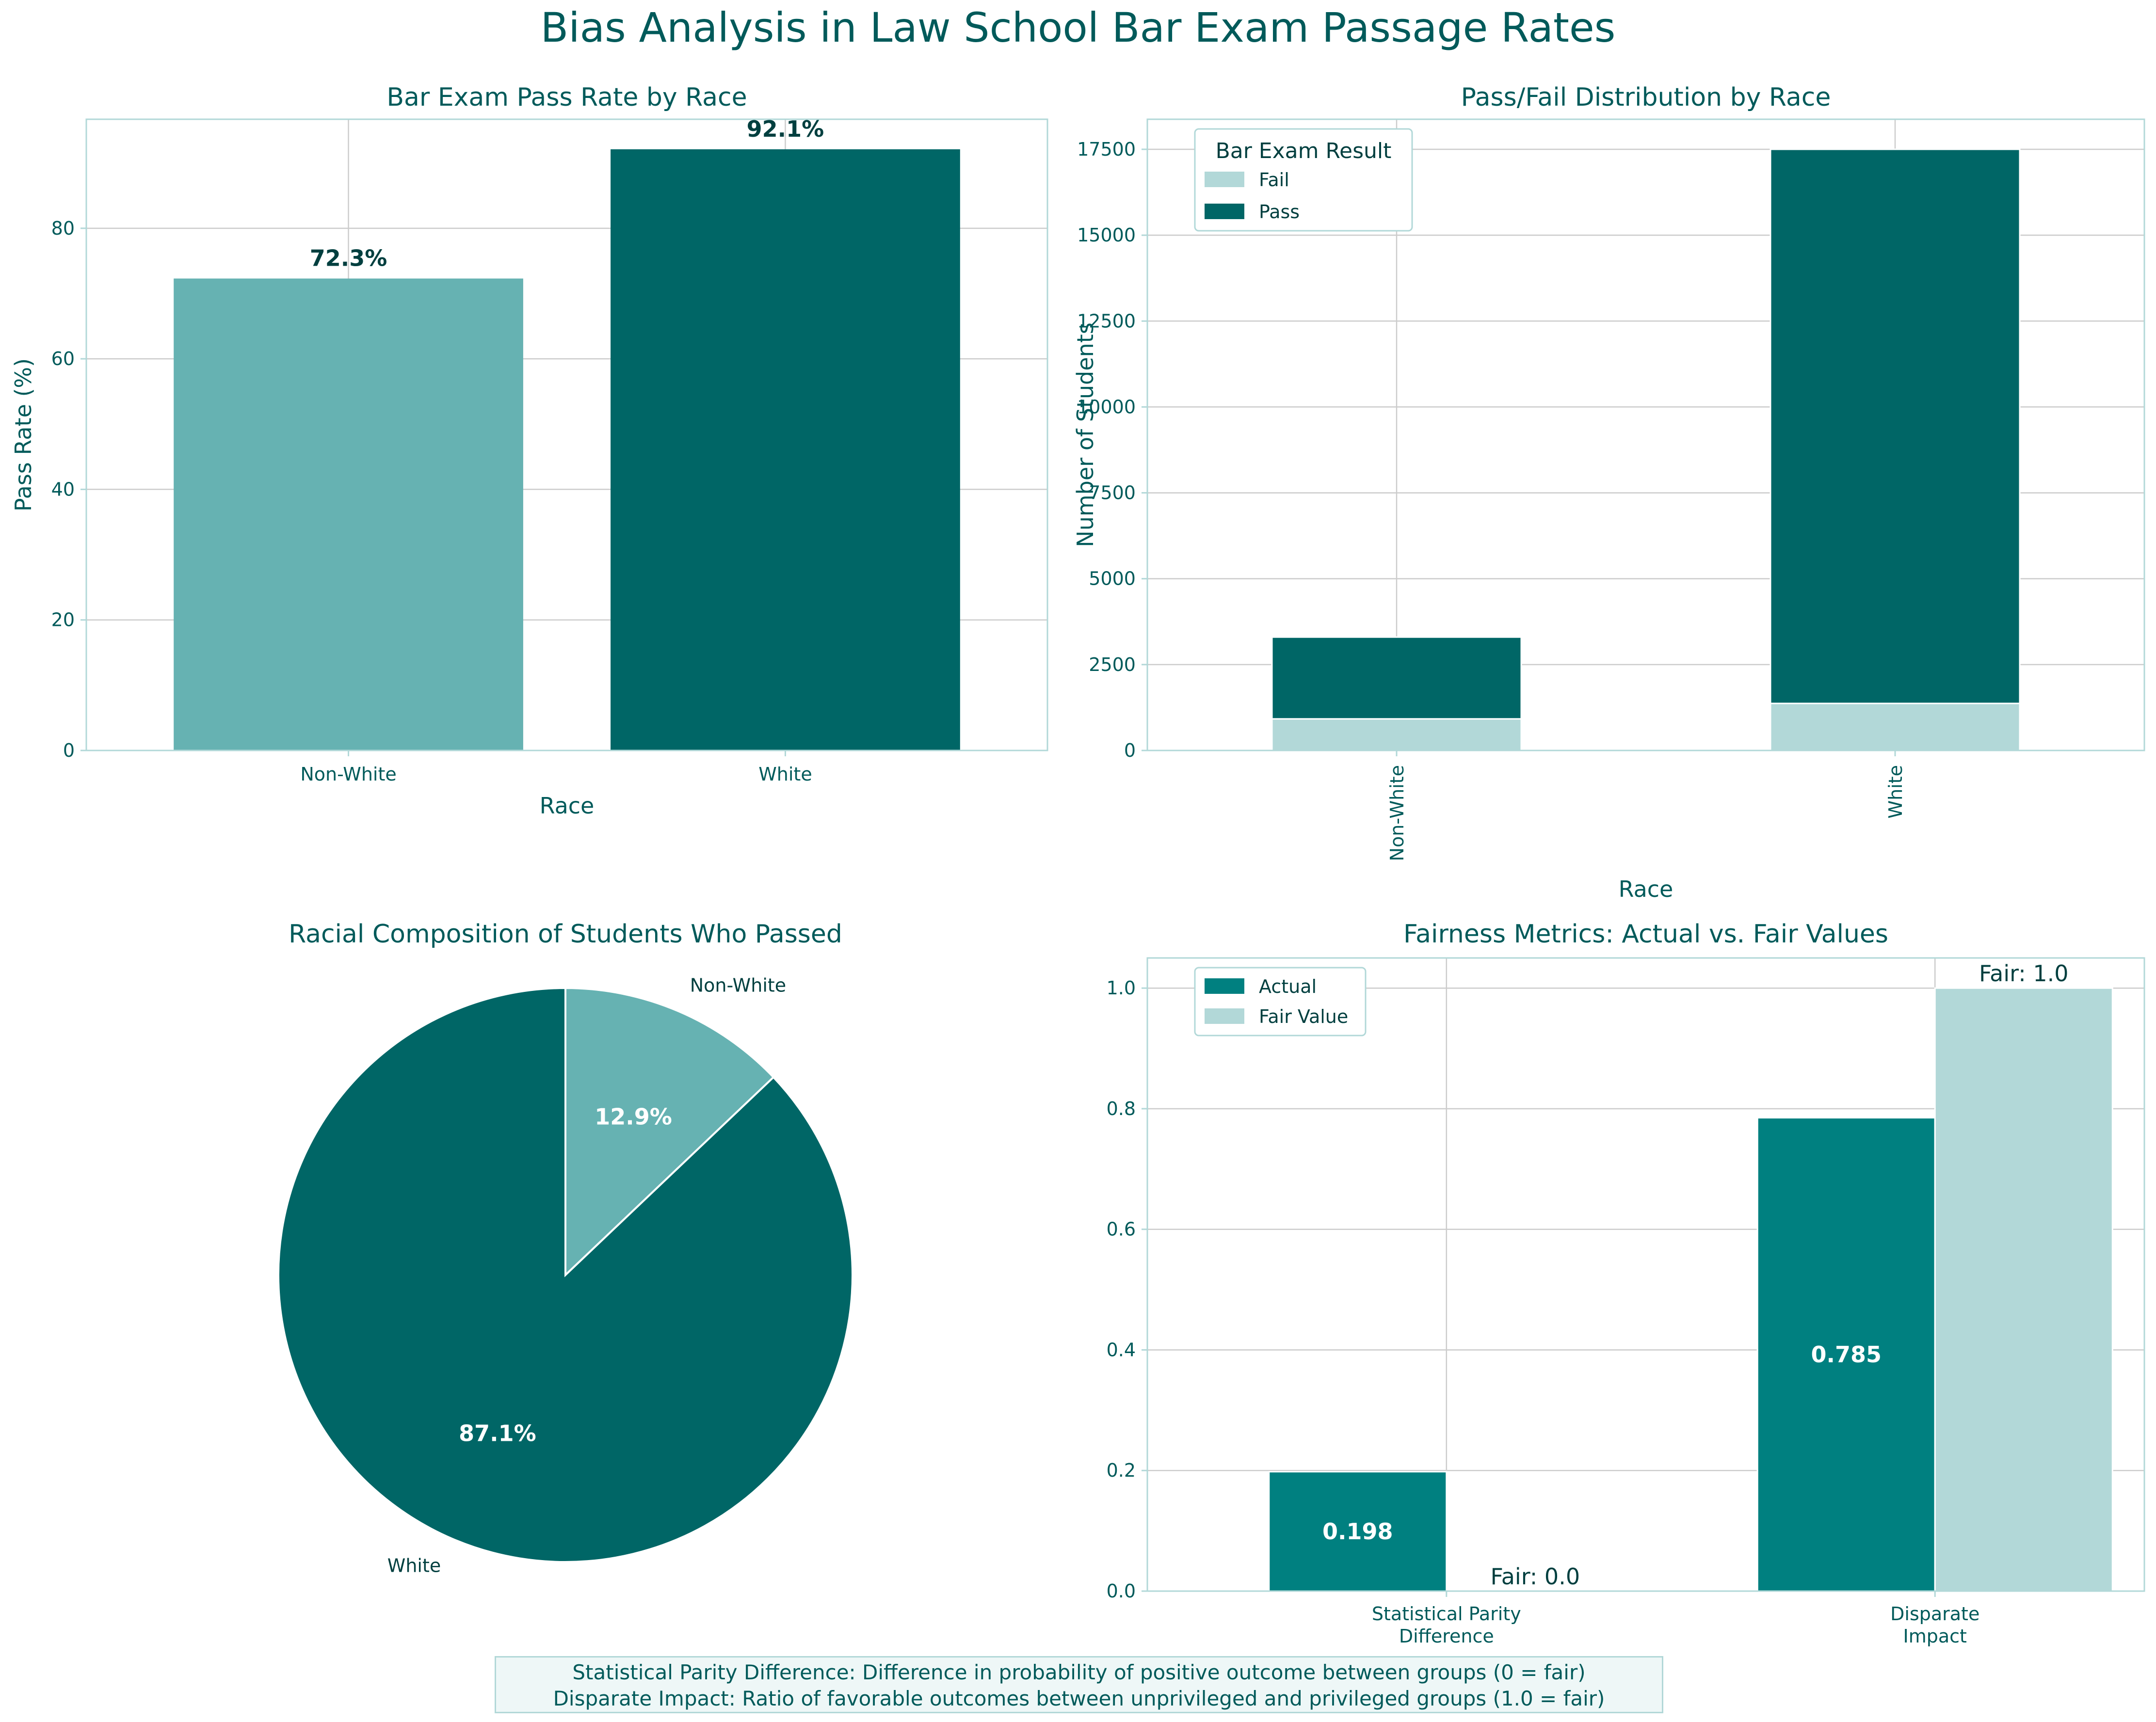 The image size is (2156, 1722). What do you see at coordinates (1397, 813) in the screenshot?
I see `pass-fail-x-tick-label: Non-White` at bounding box center [1397, 813].